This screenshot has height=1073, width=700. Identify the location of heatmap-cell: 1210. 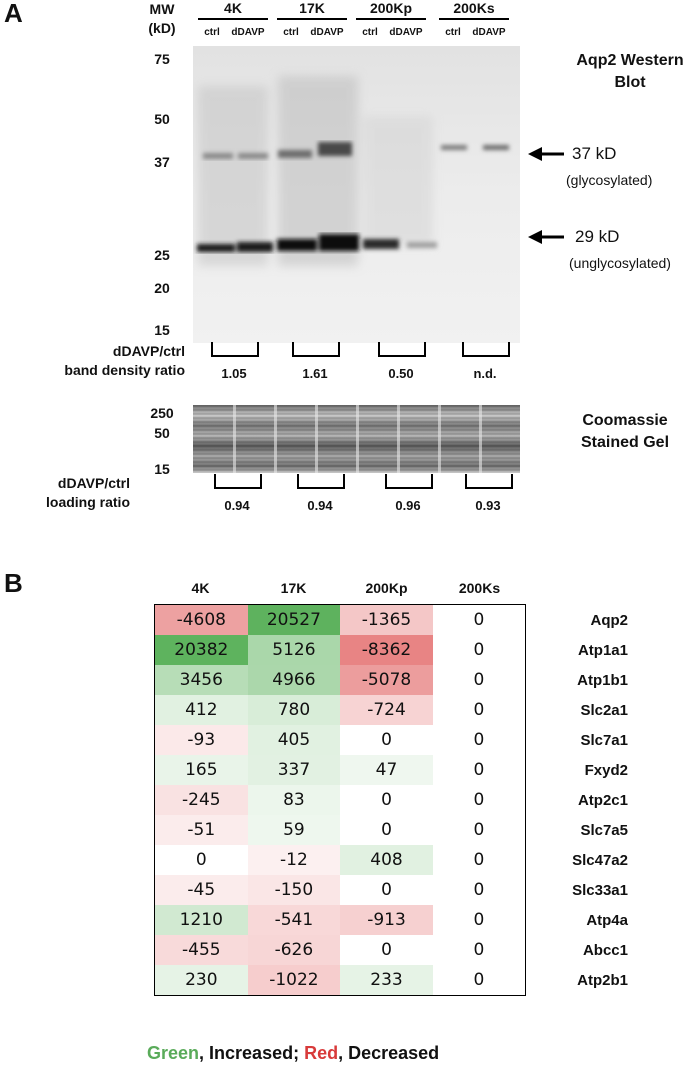
(201, 920).